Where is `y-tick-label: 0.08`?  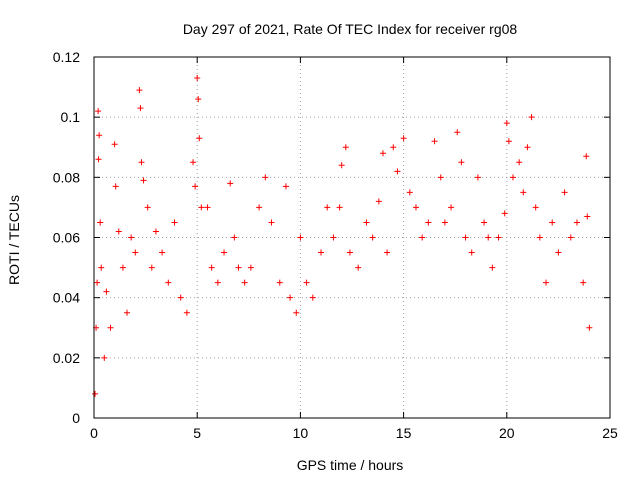
y-tick-label: 0.08 is located at coordinates (66, 177).